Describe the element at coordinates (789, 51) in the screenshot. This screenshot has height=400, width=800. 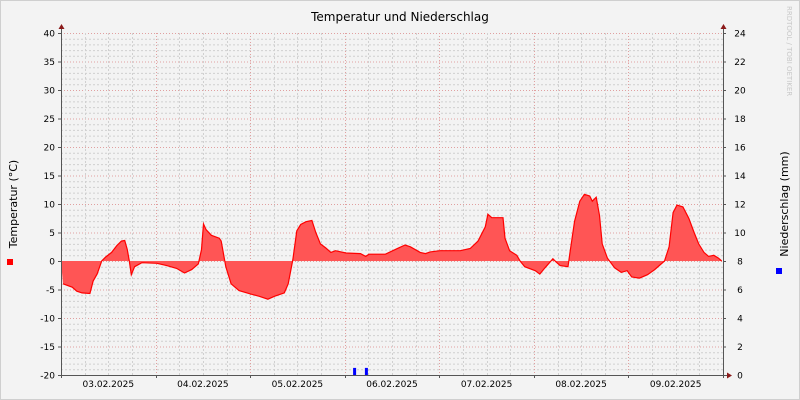
I see `watermark: RRDTOOL / TOBI OETIKER` at that location.